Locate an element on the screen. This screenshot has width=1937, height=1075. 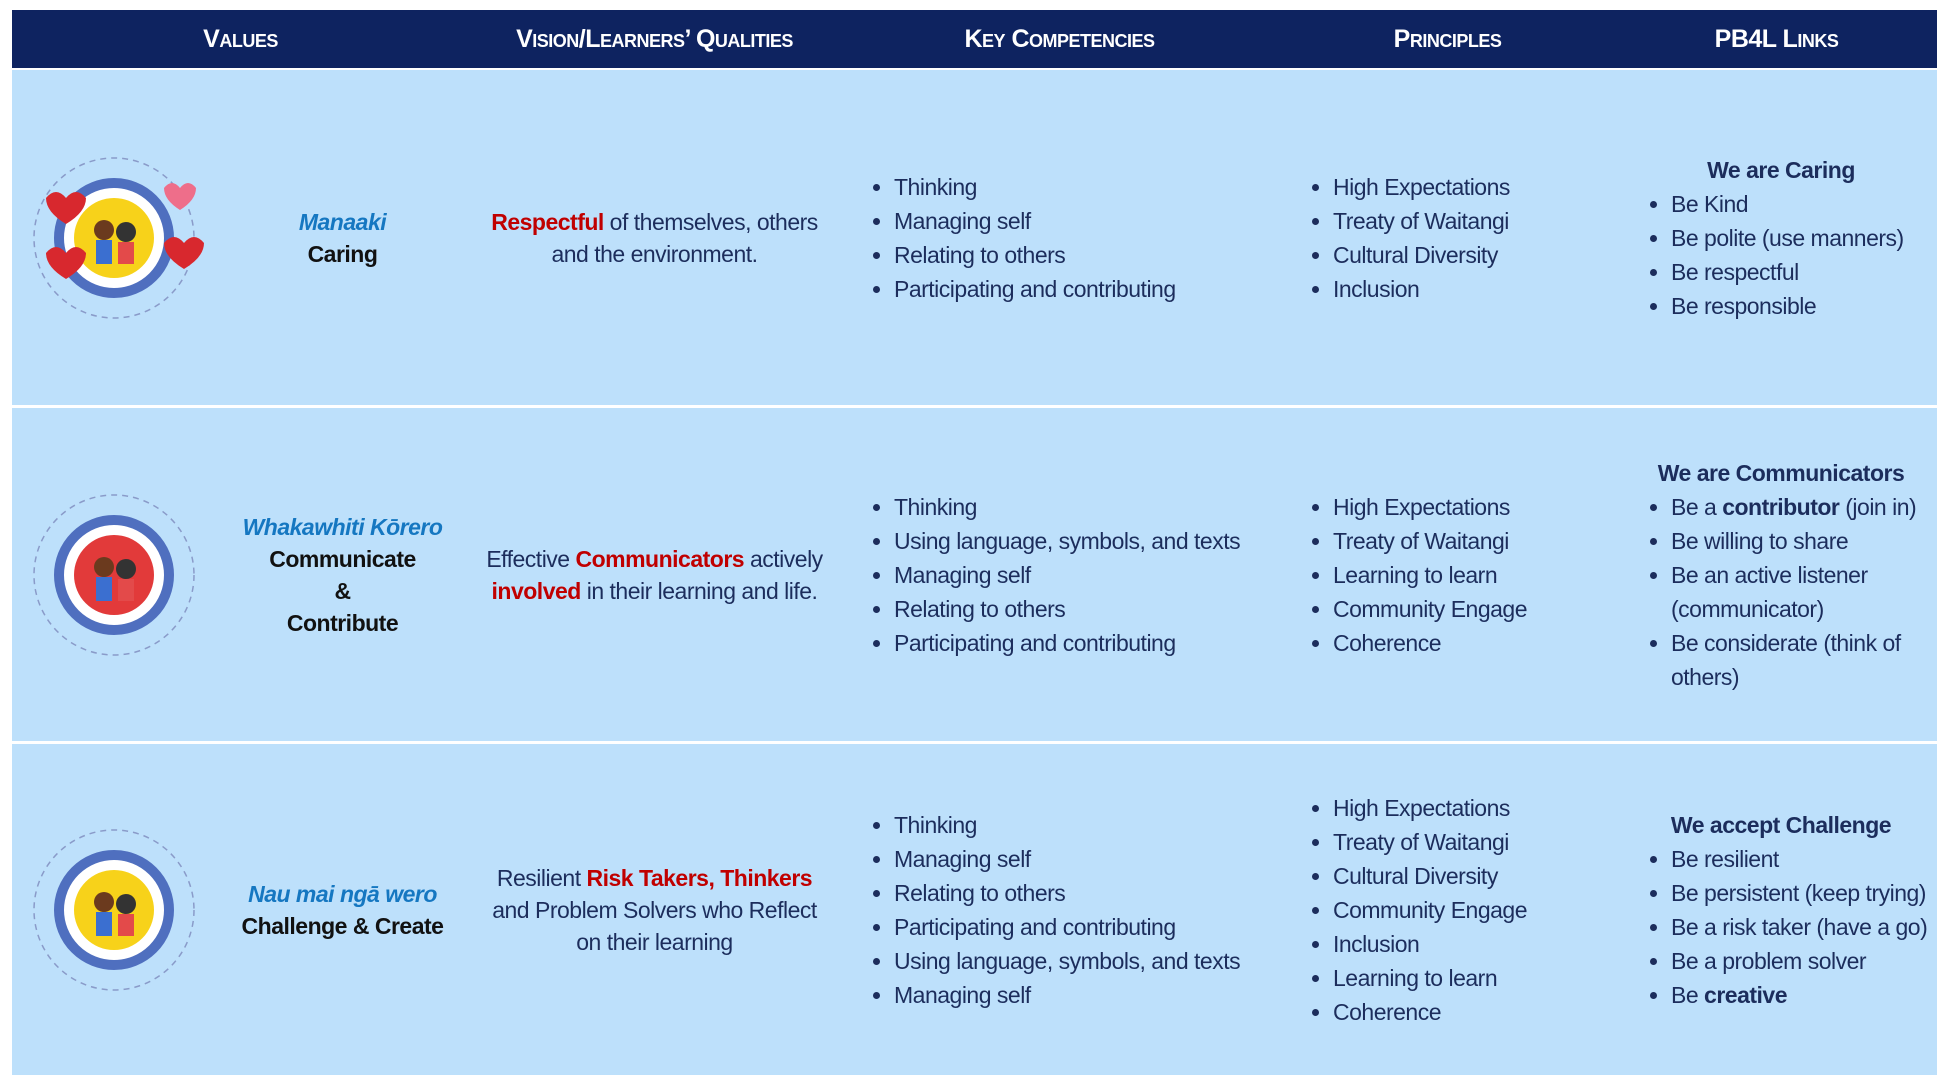
header-cell: Values is located at coordinates (240, 38).